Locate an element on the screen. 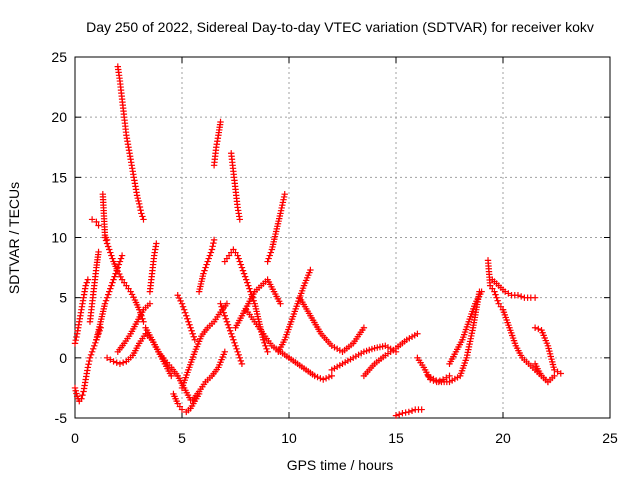 This screenshot has width=640, height=480. arc-13-point is located at coordinates (182, 409).